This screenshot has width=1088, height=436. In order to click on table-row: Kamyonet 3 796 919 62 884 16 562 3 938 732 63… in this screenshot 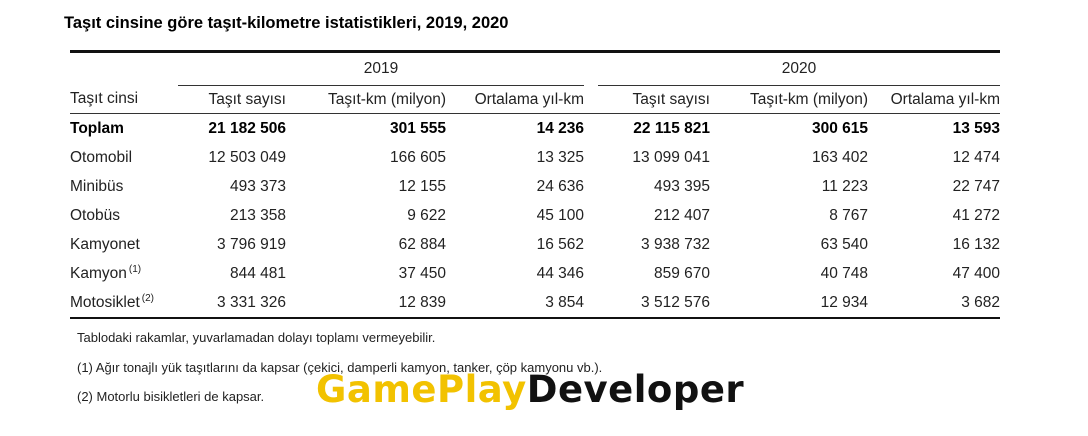, I will do `click(535, 244)`.